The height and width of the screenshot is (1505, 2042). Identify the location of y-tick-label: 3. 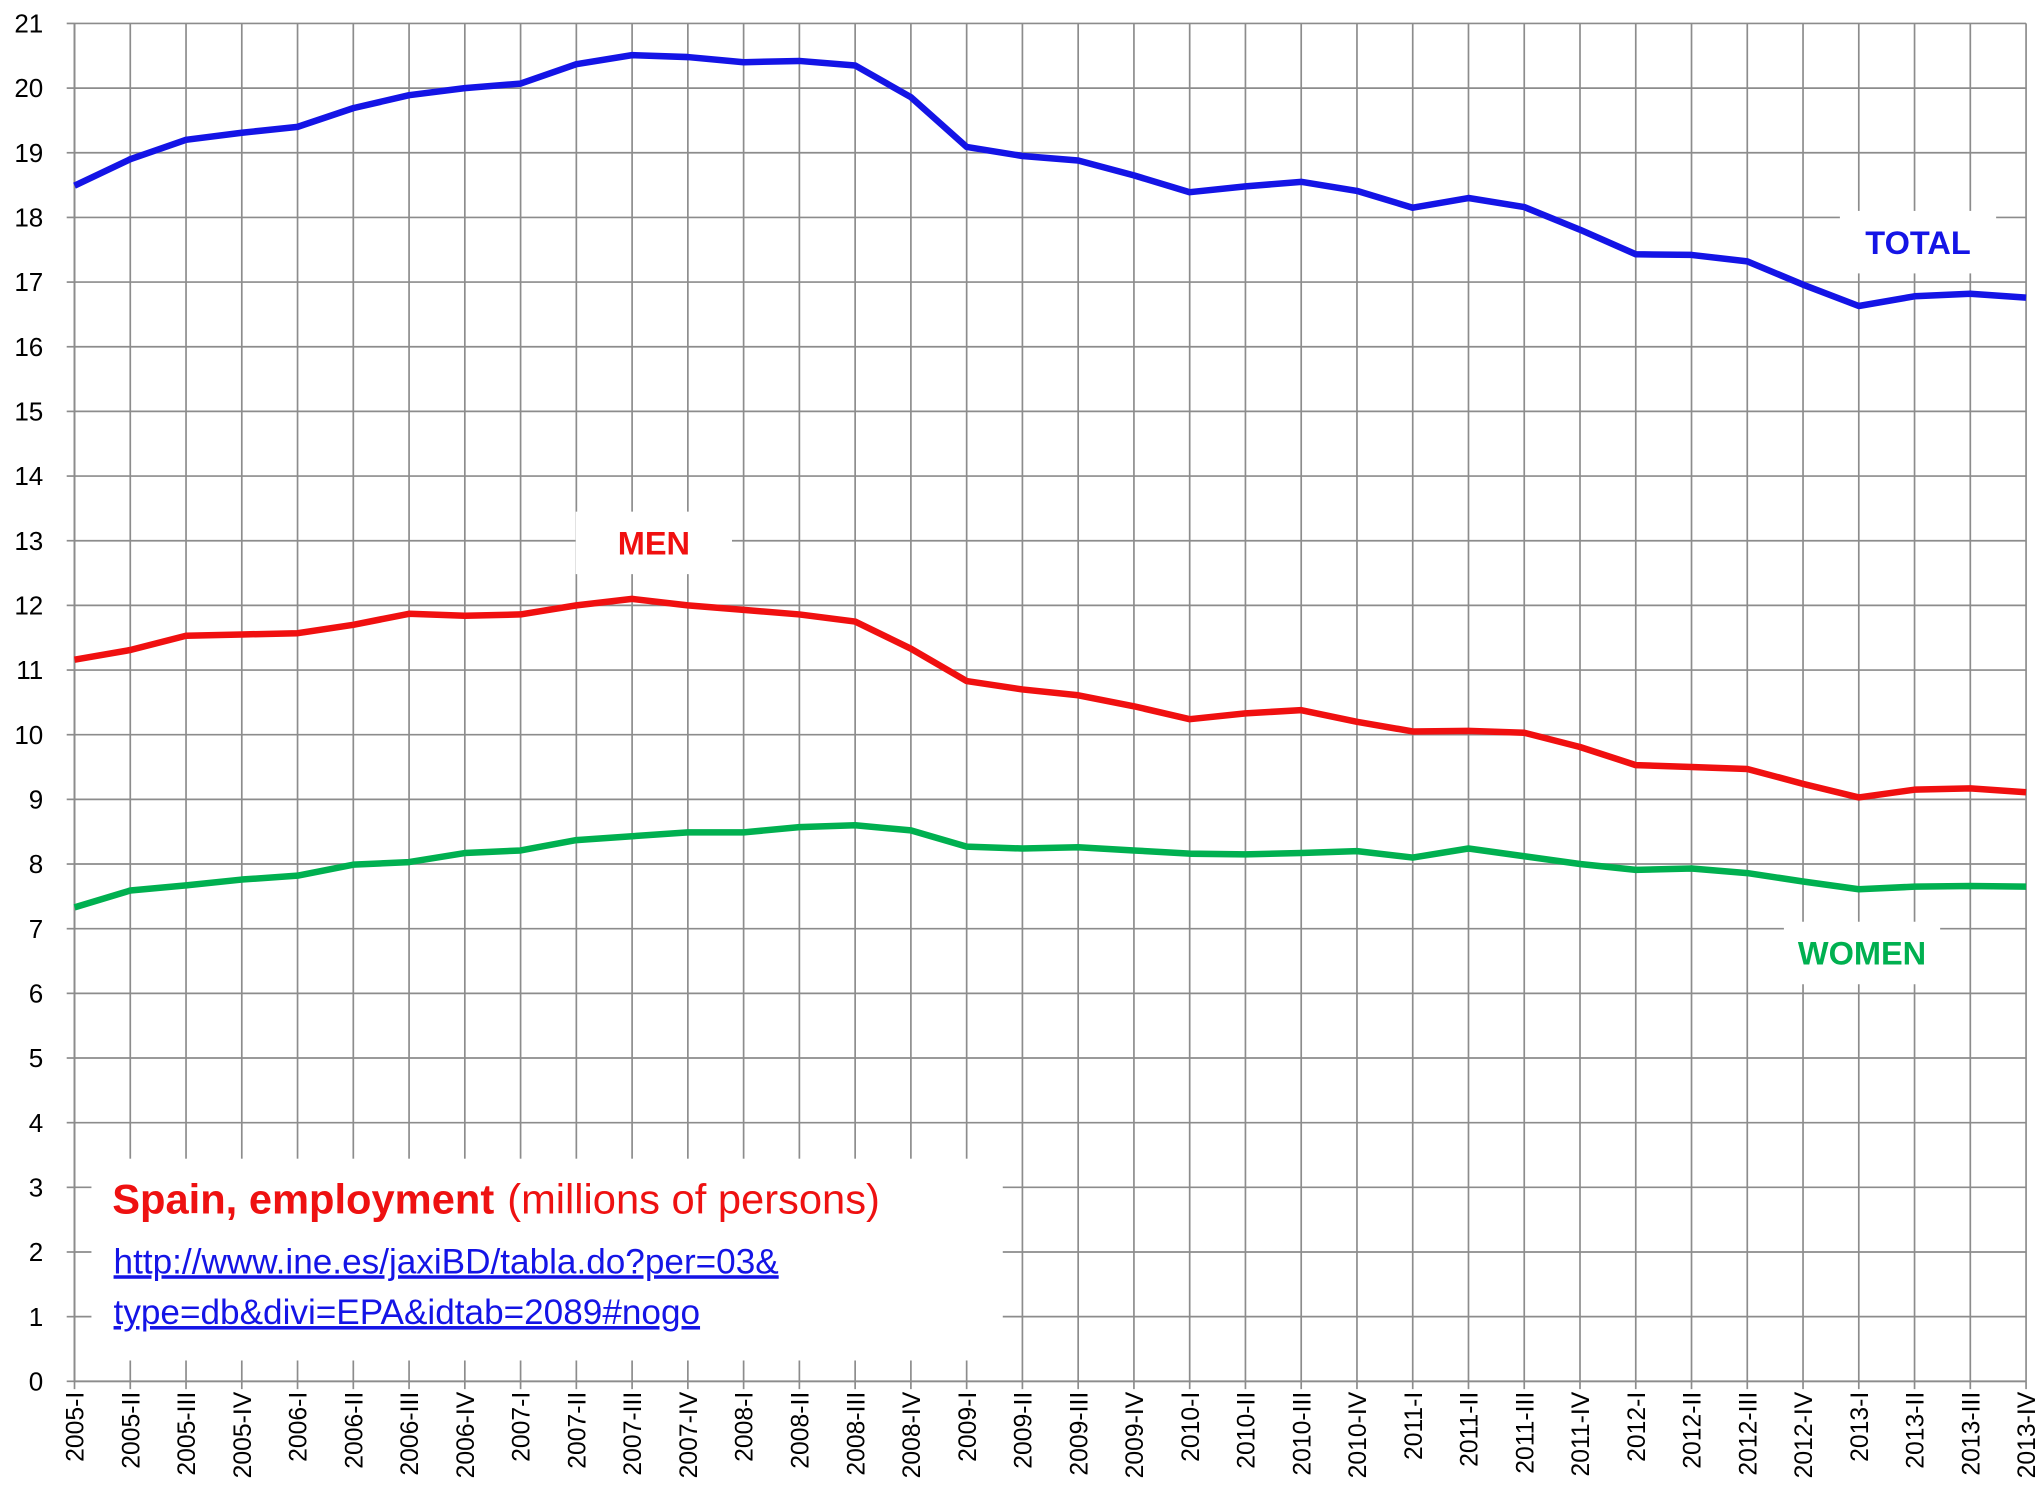
(36, 1187).